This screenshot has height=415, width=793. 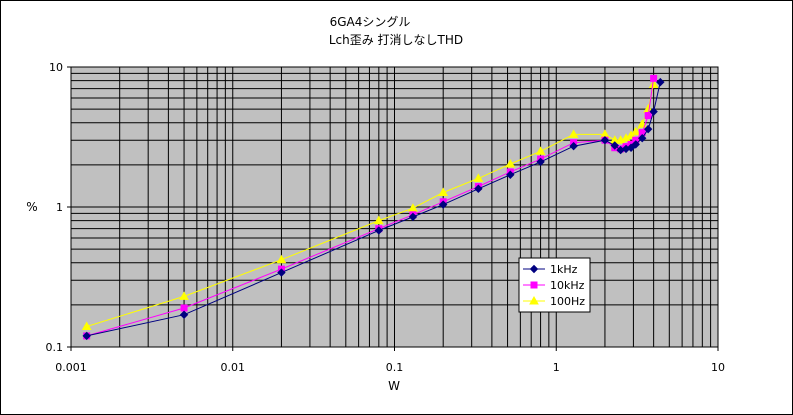 I want to click on legend-item: 1kHz, so click(x=550, y=269).